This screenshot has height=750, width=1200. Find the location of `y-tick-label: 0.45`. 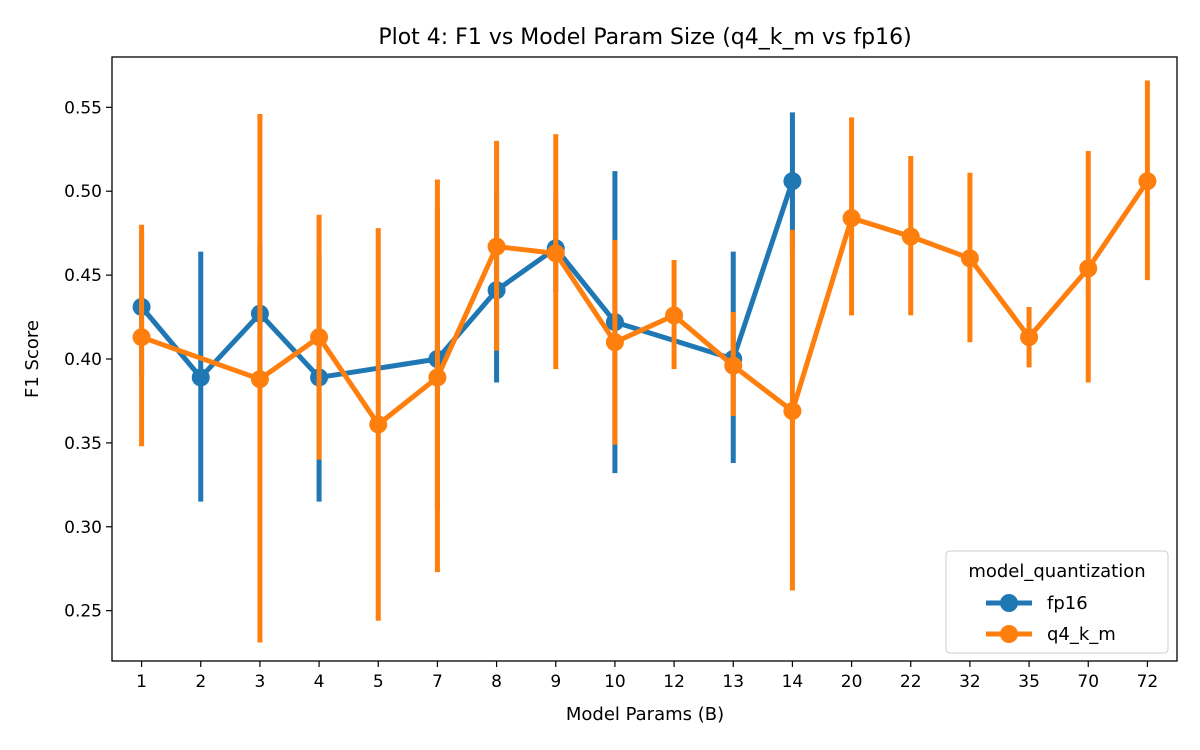

y-tick-label: 0.45 is located at coordinates (83, 276).